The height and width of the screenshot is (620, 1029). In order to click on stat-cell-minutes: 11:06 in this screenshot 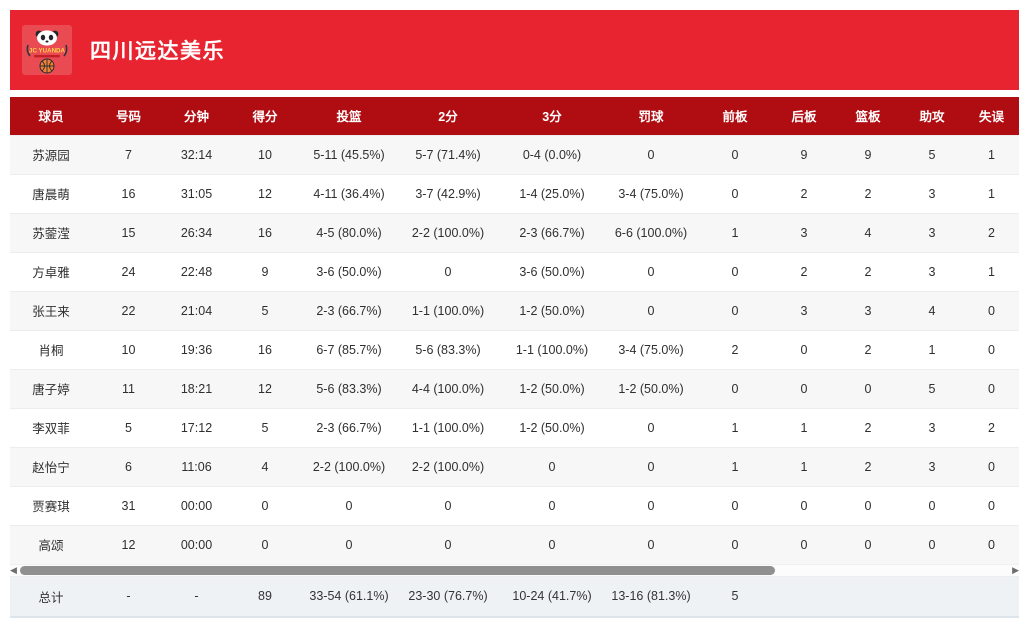, I will do `click(196, 466)`.